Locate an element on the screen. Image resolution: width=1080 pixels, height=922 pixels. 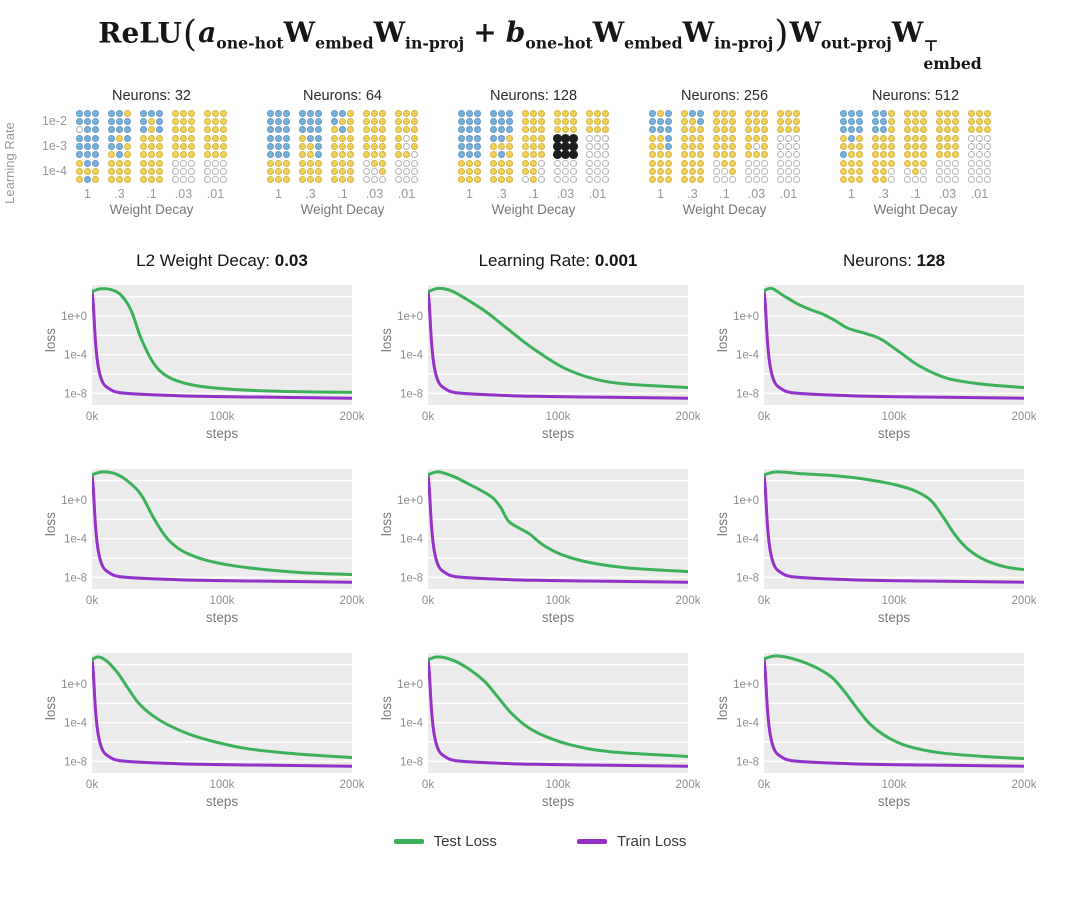
fixed-param-label: Learning Rate: is located at coordinates (536, 261).